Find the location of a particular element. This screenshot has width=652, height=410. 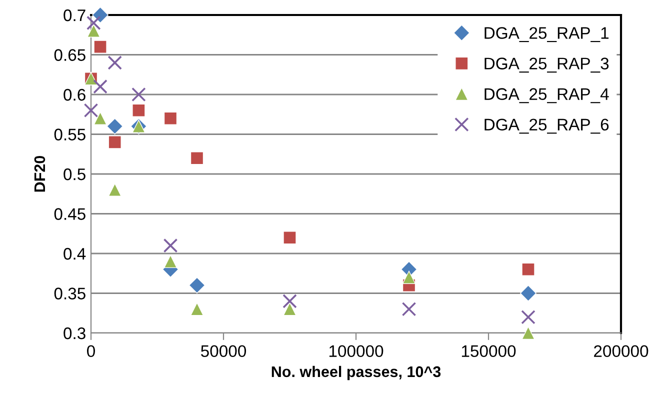

legend-label: DGA_25_RAP_3 is located at coordinates (546, 65).